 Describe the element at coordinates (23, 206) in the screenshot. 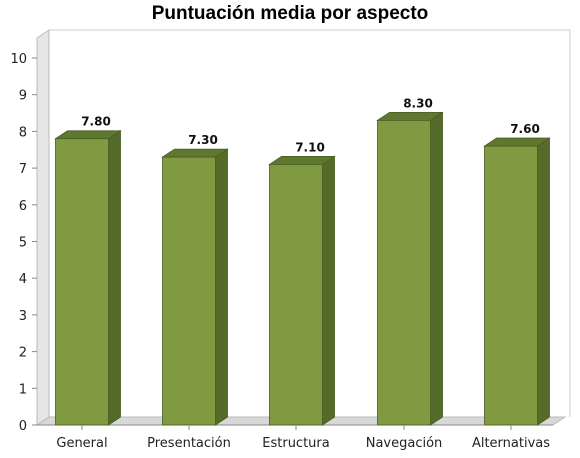

I see `y-tick-label: 6` at that location.